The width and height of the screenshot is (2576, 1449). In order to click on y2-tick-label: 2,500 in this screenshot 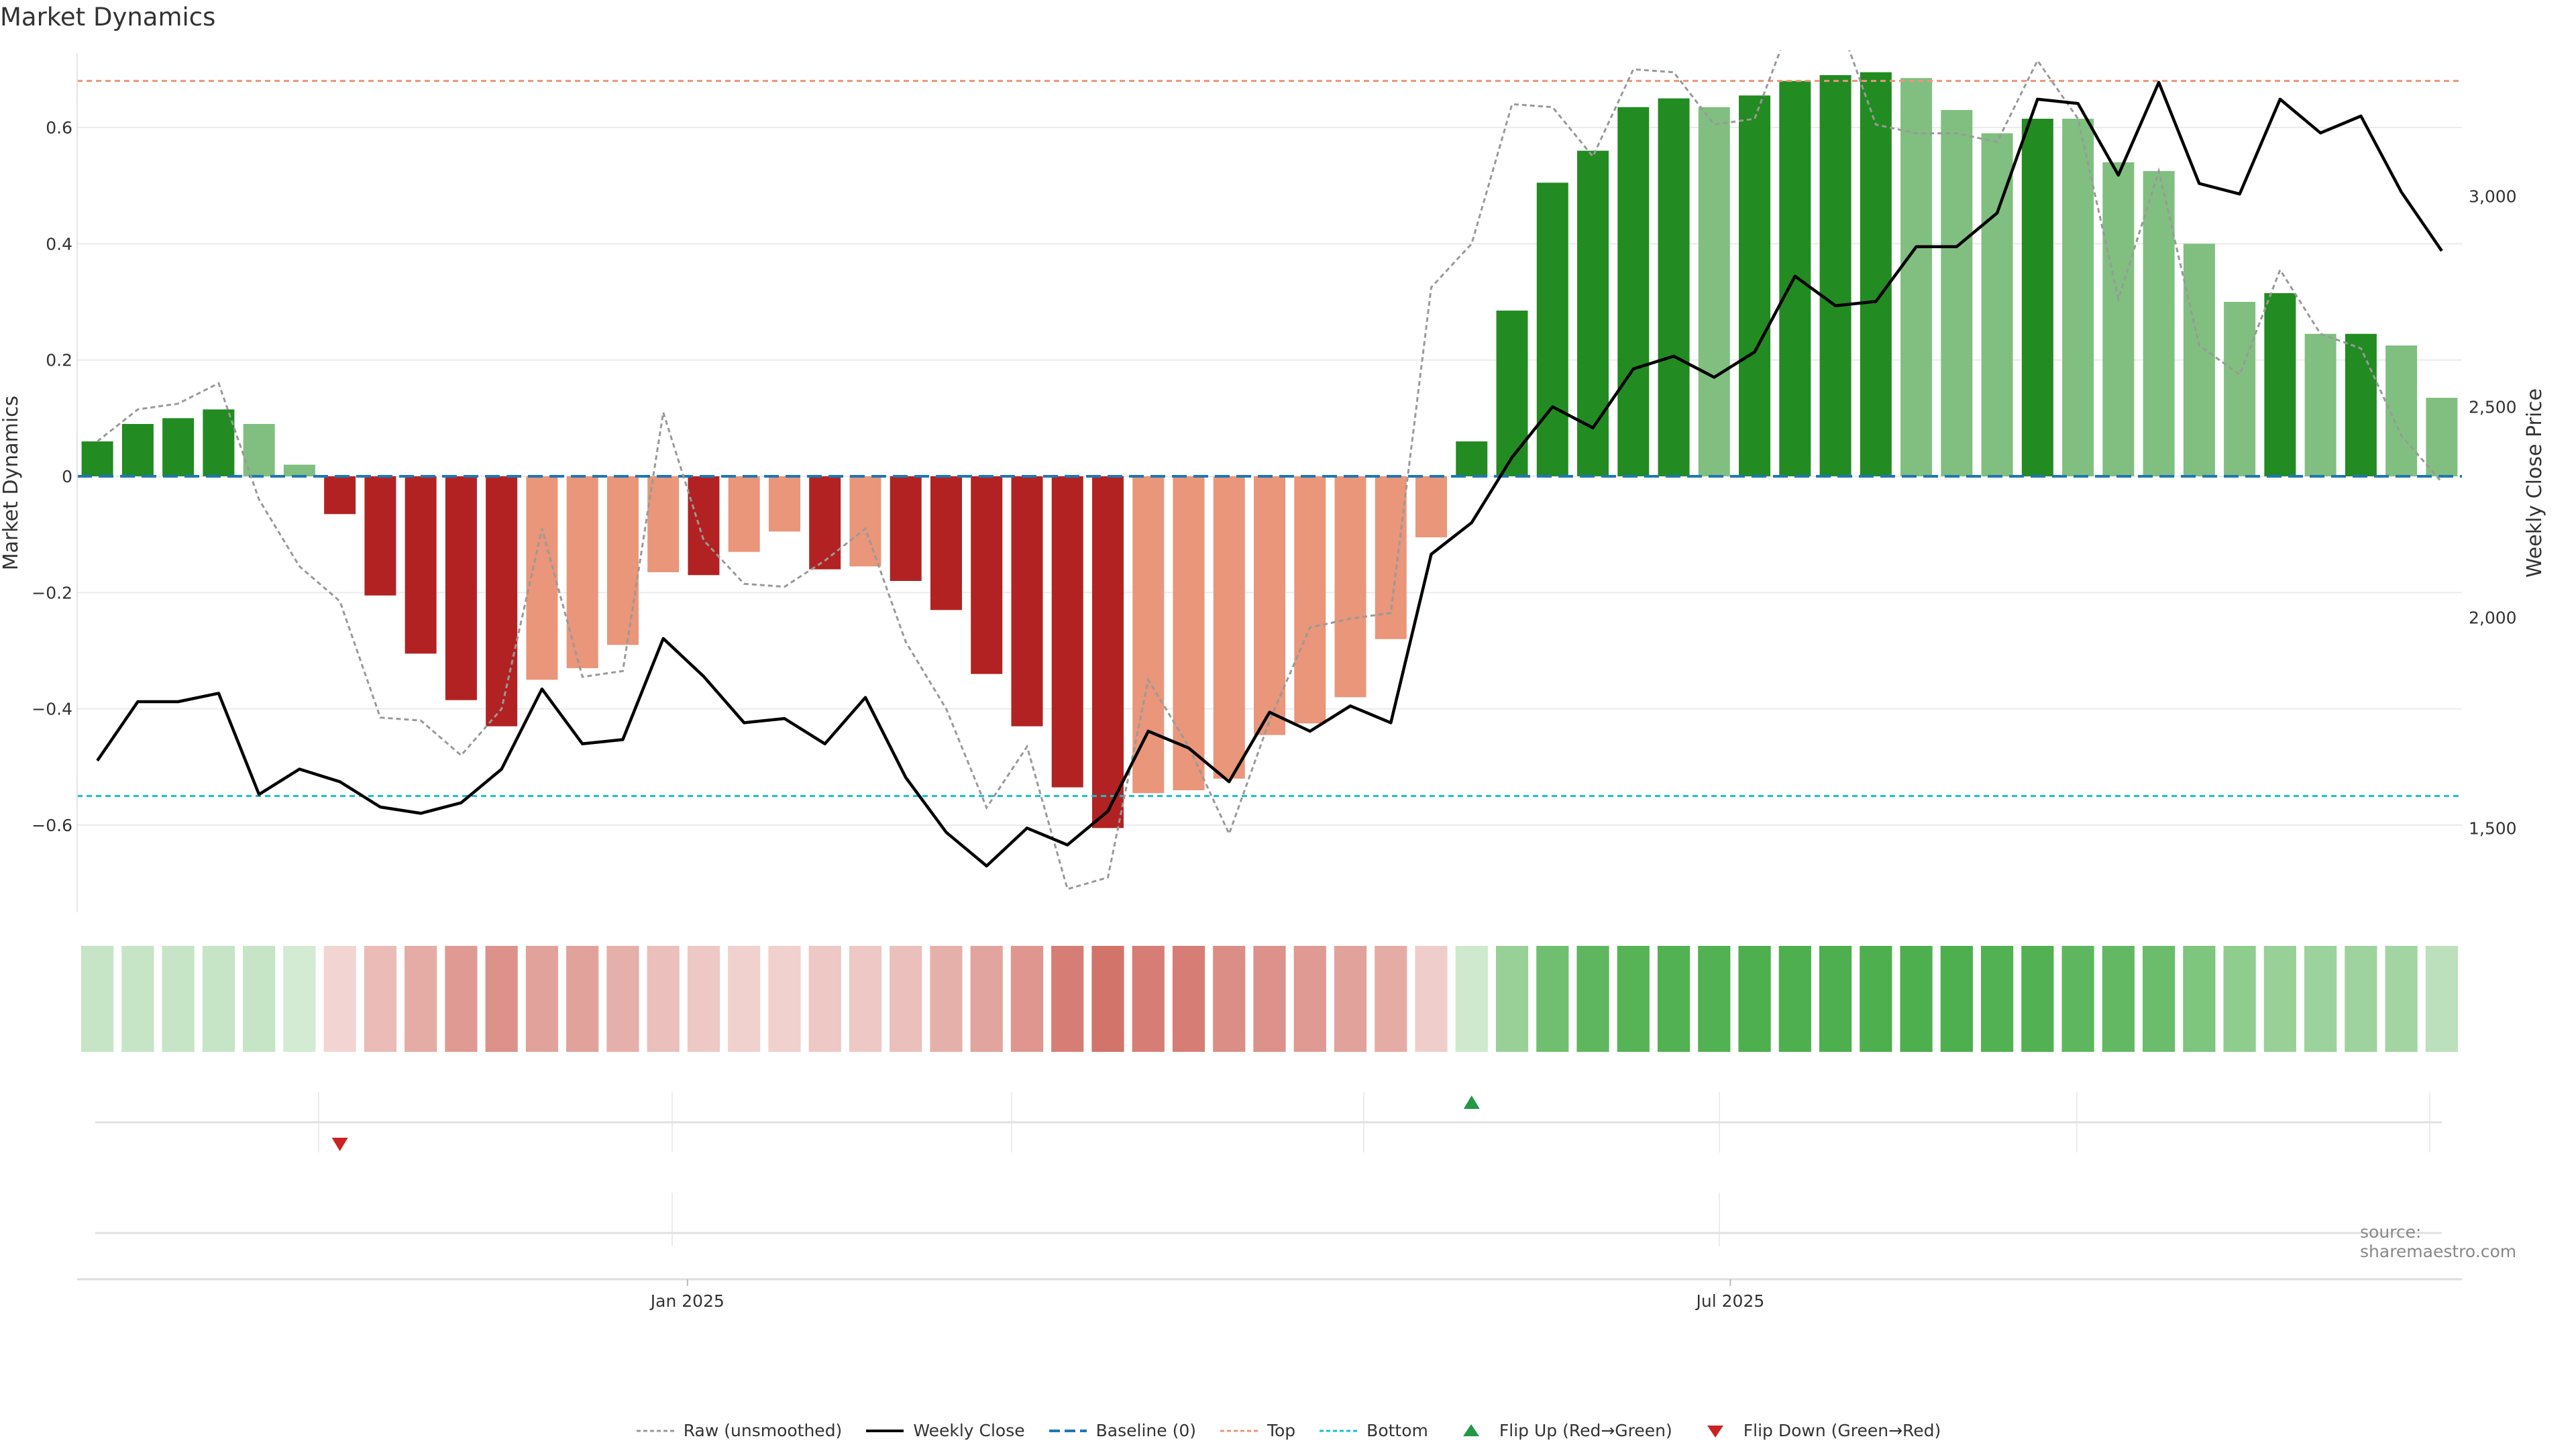, I will do `click(2493, 407)`.